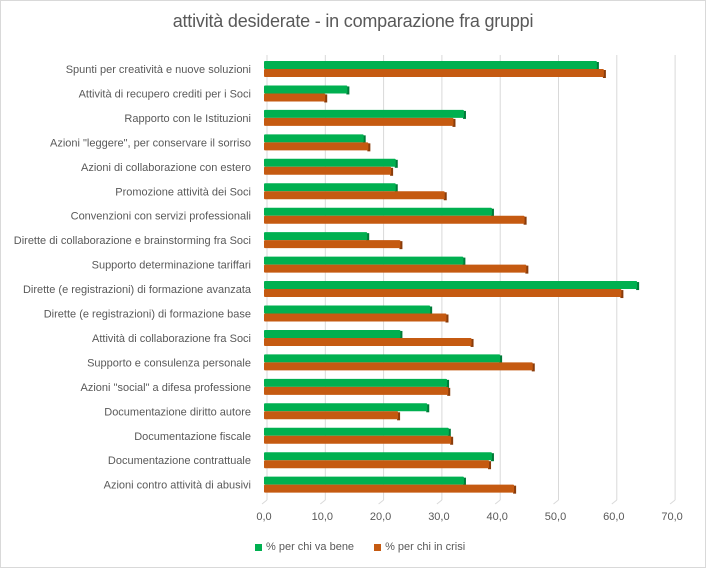  I want to click on category-label: Documentazione fiscale, so click(192, 437).